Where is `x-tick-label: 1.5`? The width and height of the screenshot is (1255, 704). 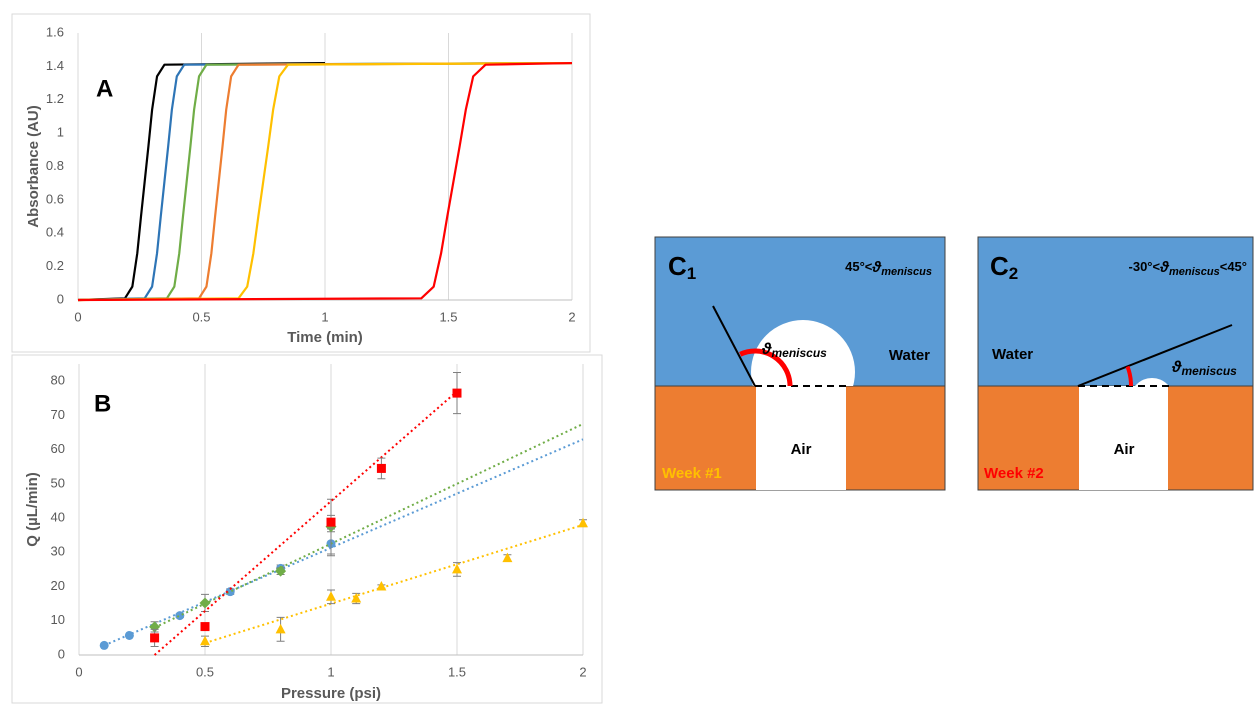
x-tick-label: 1.5 is located at coordinates (457, 671).